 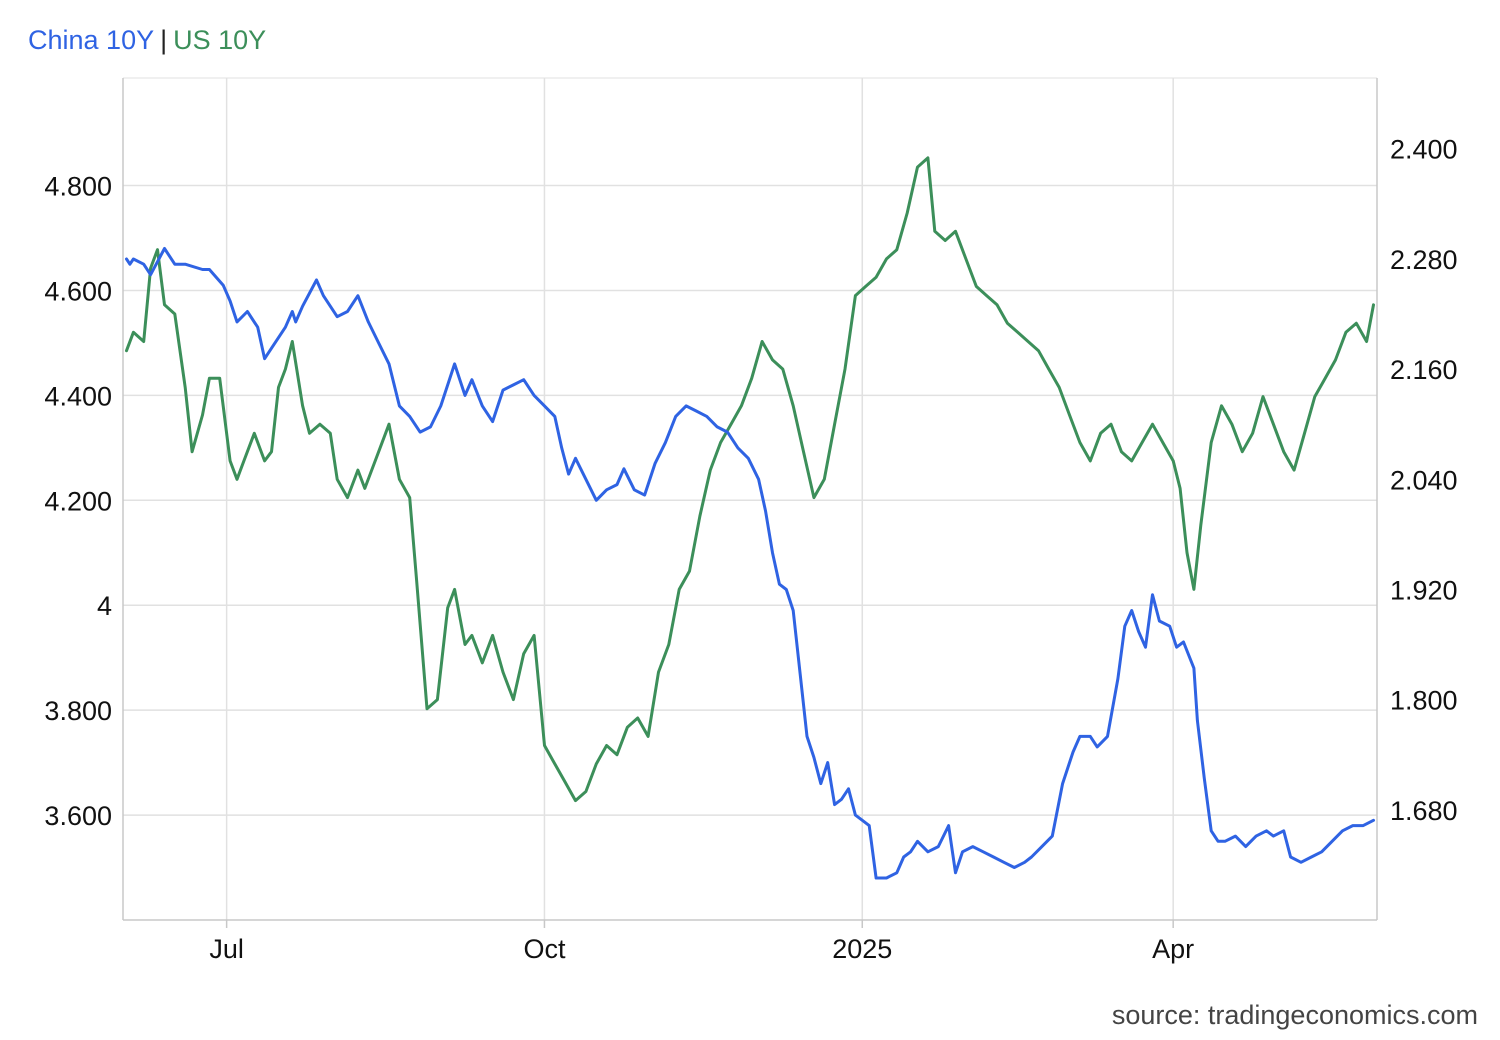 What do you see at coordinates (1424, 260) in the screenshot?
I see `y-right-tick-label: 2.280` at bounding box center [1424, 260].